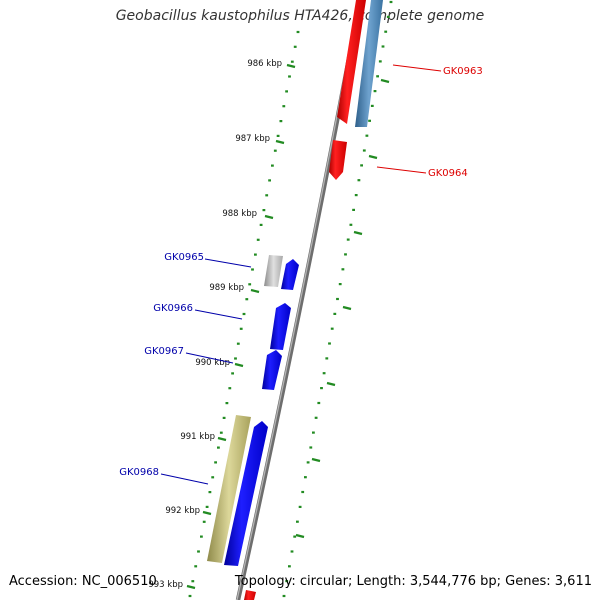 This screenshot has height=600, width=600. What do you see at coordinates (338, 160) in the screenshot?
I see `gene-gk0964-feature` at bounding box center [338, 160].